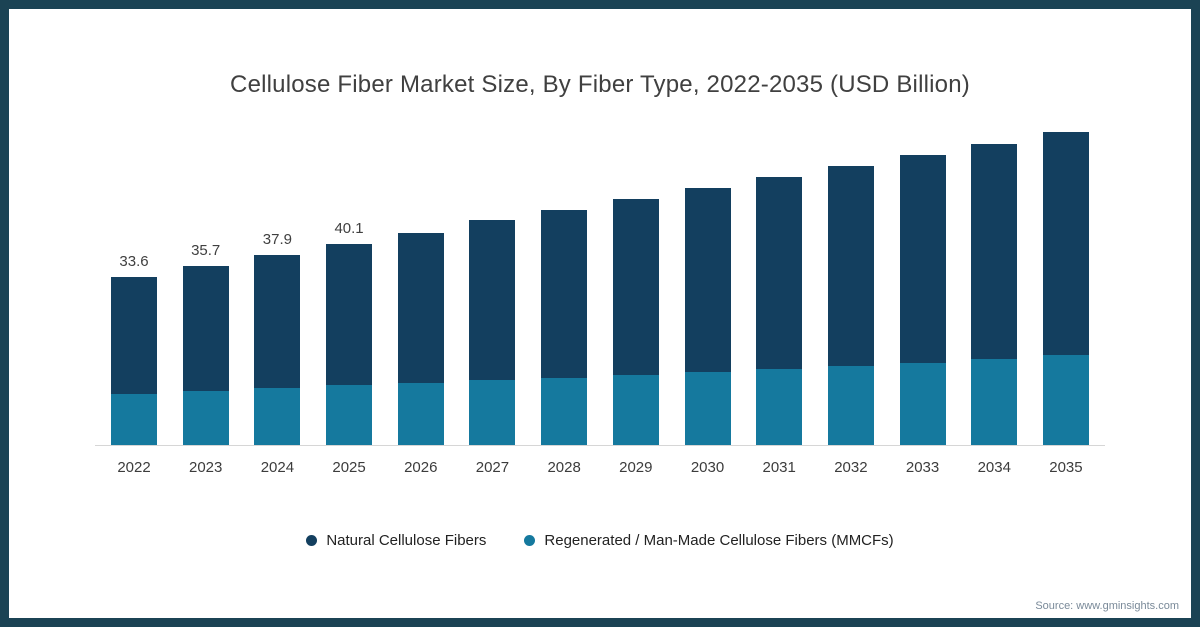 This screenshot has height=627, width=1200. I want to click on source-attribution: Source: www.gminsights.com, so click(1107, 606).